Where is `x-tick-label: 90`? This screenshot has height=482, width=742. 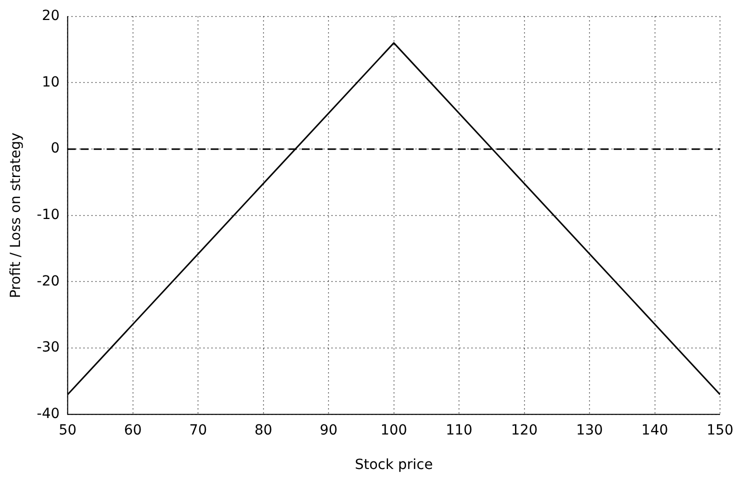 x-tick-label: 90 is located at coordinates (329, 430).